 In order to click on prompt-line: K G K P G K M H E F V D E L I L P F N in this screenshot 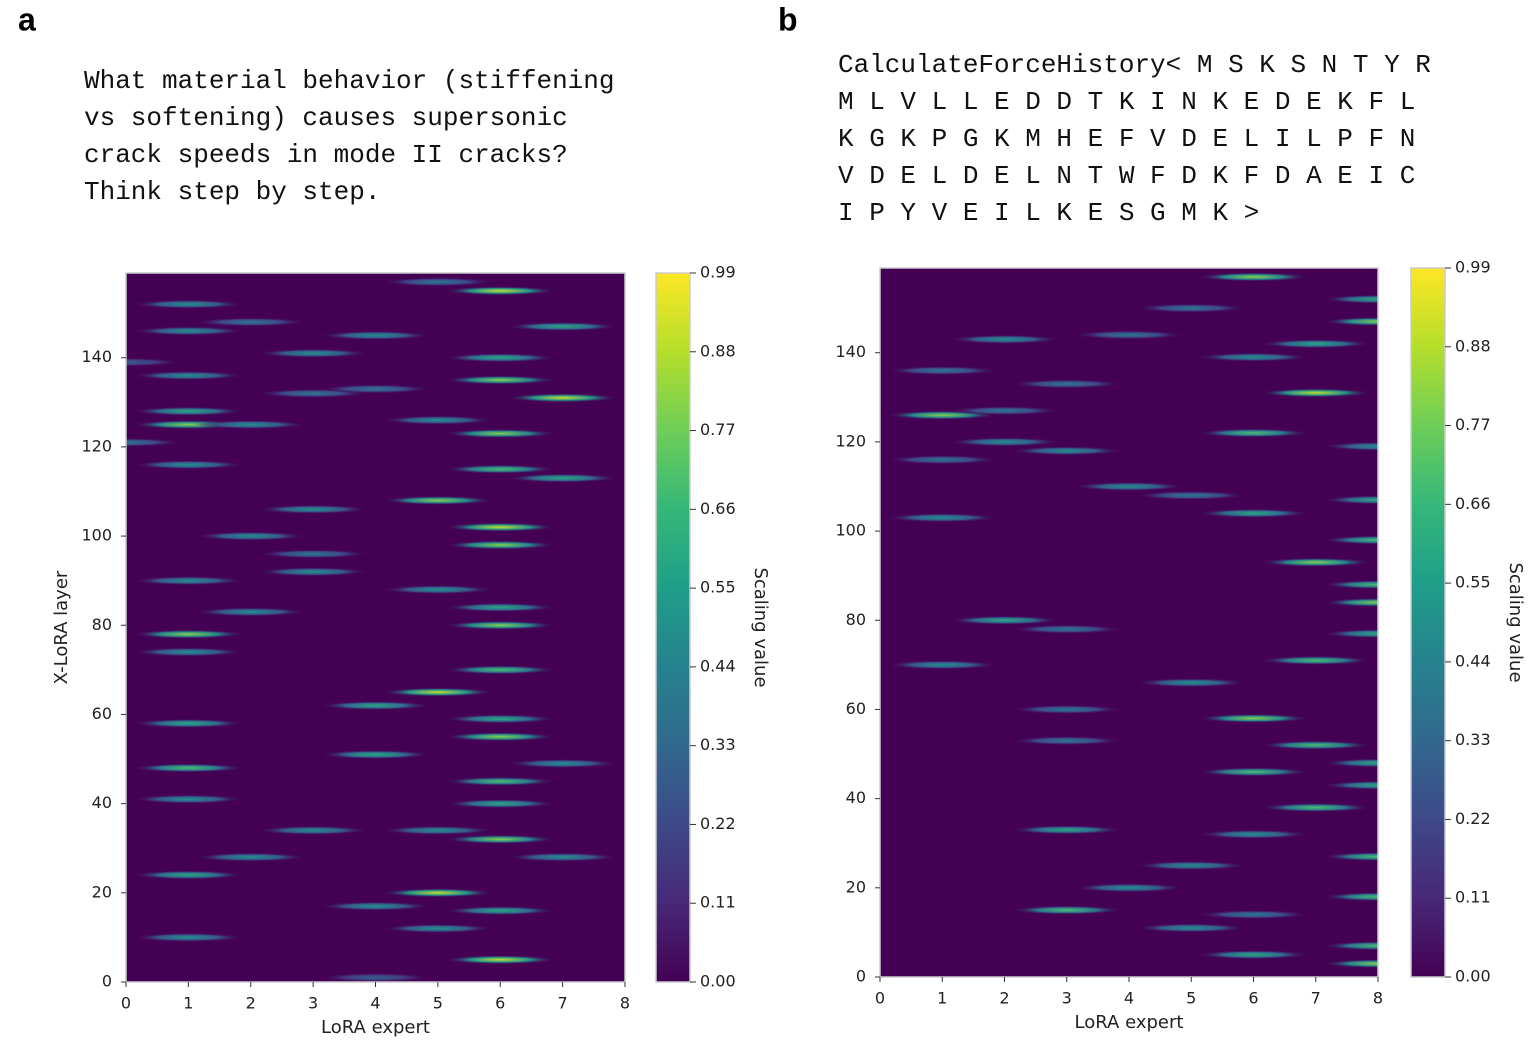, I will do `click(1126, 139)`.